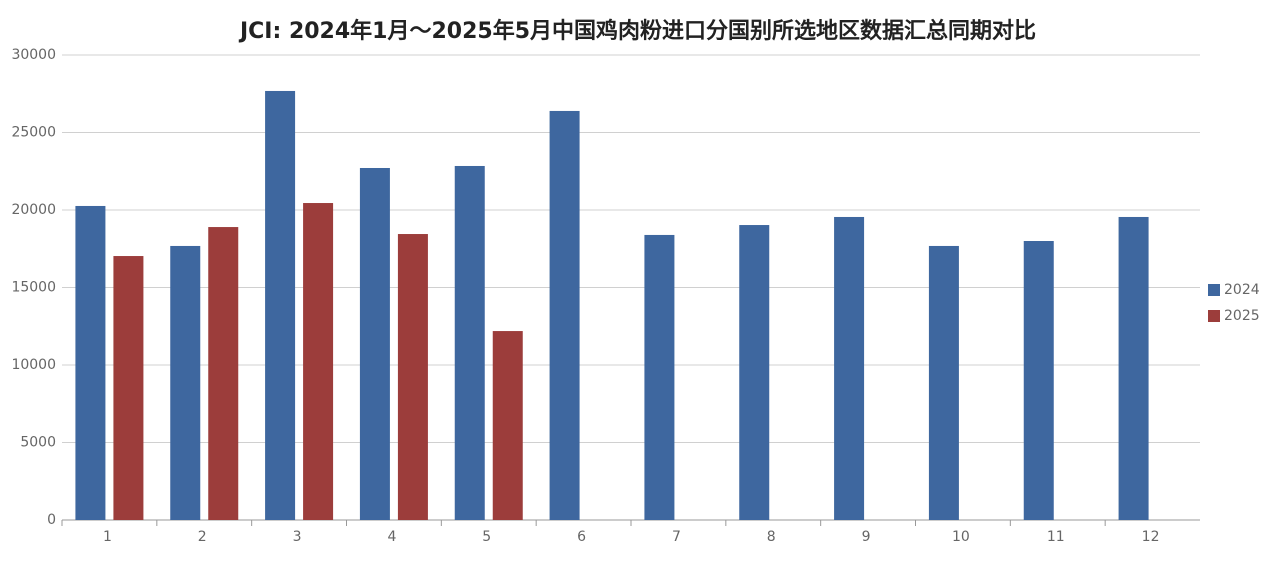 This screenshot has width=1276, height=561. I want to click on x-tick-label: 10, so click(961, 537).